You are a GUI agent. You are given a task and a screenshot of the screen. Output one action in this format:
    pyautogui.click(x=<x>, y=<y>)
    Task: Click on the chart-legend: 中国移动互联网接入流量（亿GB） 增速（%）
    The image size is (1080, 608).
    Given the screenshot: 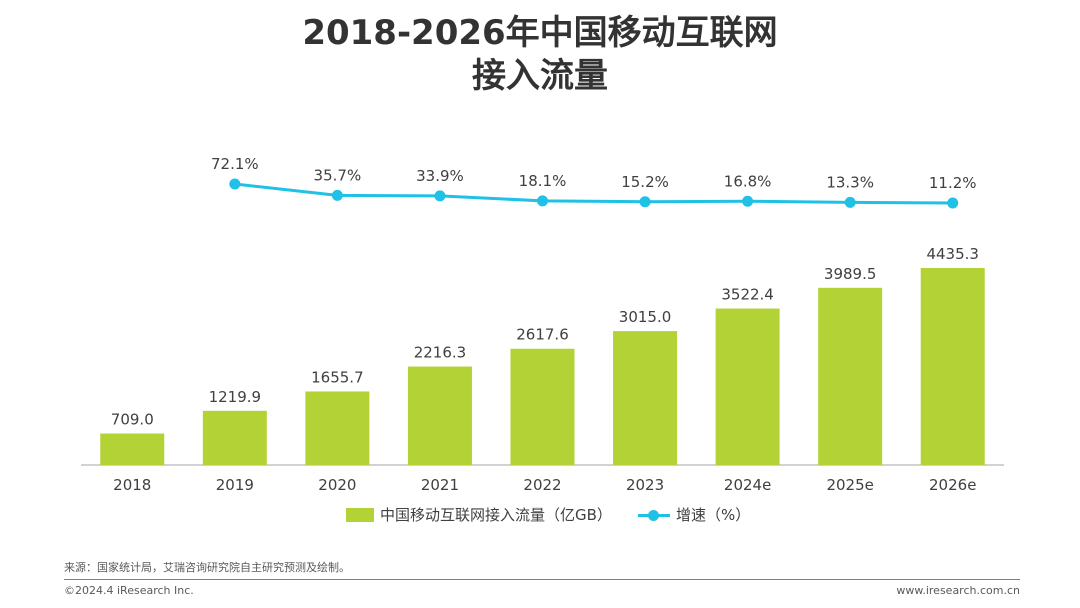 What is the action you would take?
    pyautogui.click(x=540, y=517)
    